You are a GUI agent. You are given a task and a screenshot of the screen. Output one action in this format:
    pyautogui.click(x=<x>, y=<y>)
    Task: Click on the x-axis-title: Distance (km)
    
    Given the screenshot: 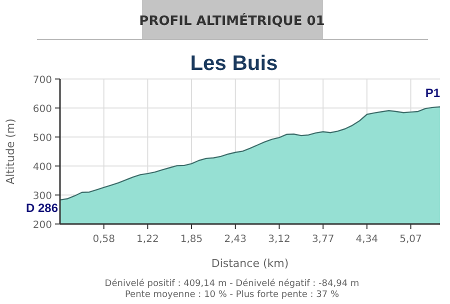 What is the action you would take?
    pyautogui.click(x=250, y=263)
    